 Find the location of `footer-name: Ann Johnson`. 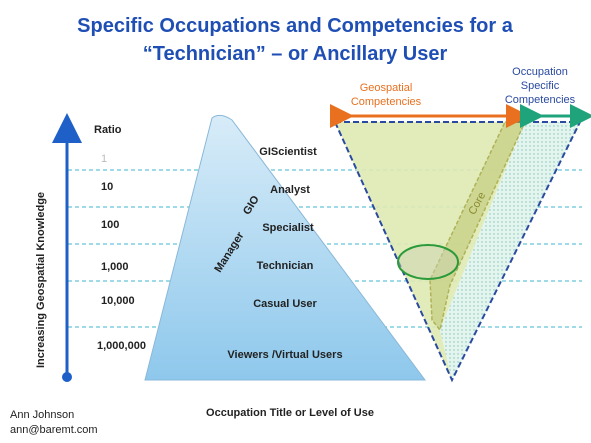

footer-name: Ann Johnson is located at coordinates (42, 415).